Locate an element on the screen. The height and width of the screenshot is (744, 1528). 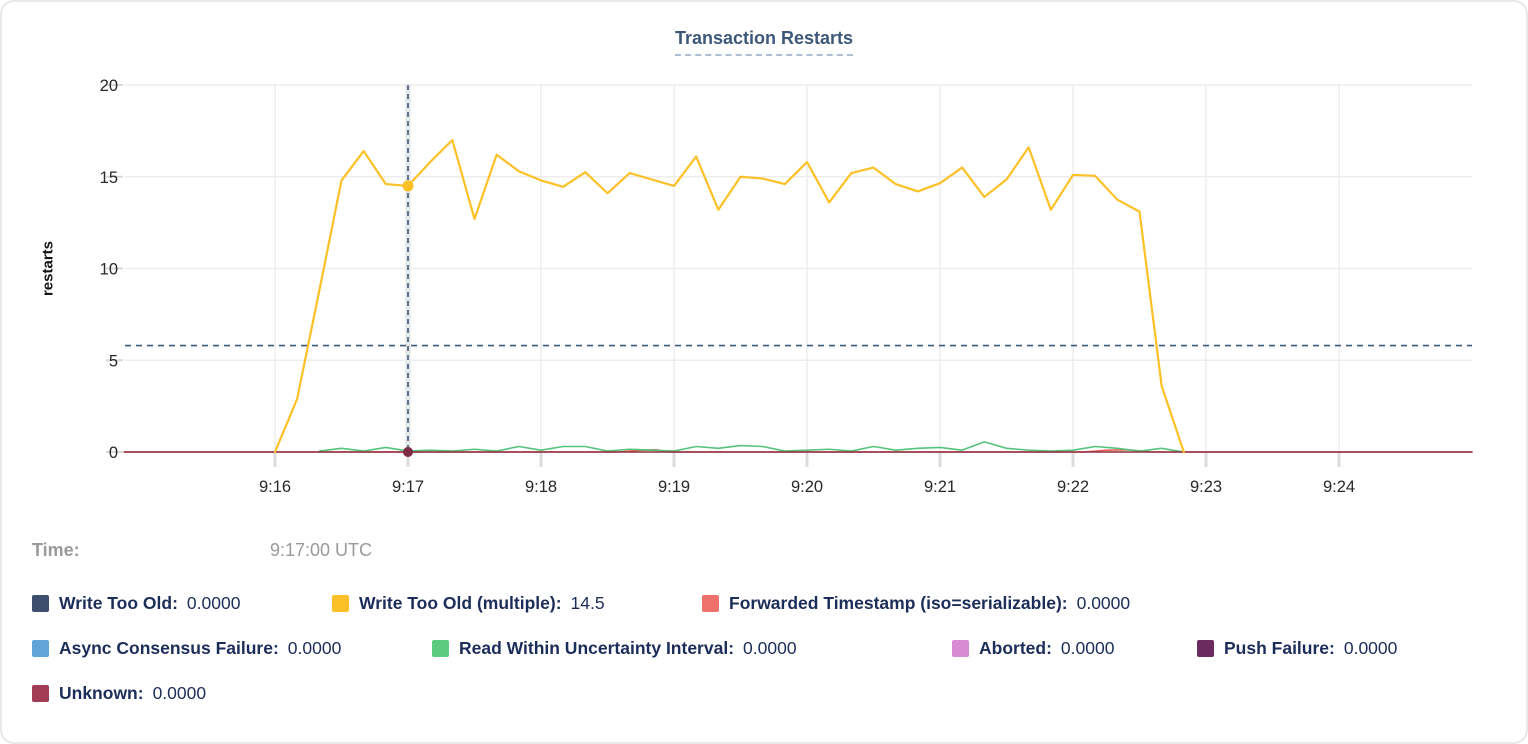
x-tick-label: 9:24 is located at coordinates (1339, 487).